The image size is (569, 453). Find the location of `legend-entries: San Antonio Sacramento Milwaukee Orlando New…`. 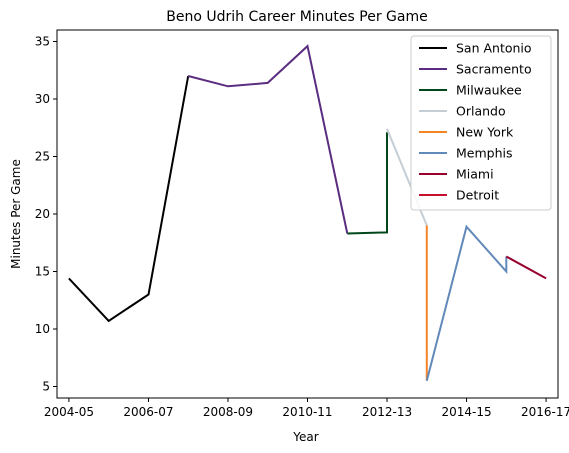

legend-entries: San Antonio Sacramento Milwaukee Orlando New… is located at coordinates (475, 122).